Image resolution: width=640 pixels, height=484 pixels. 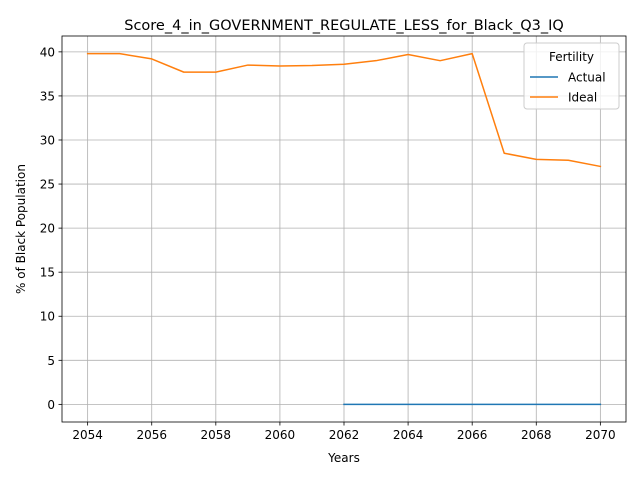 What do you see at coordinates (582, 98) in the screenshot?
I see `legend-label-ideal: Ideal` at bounding box center [582, 98].